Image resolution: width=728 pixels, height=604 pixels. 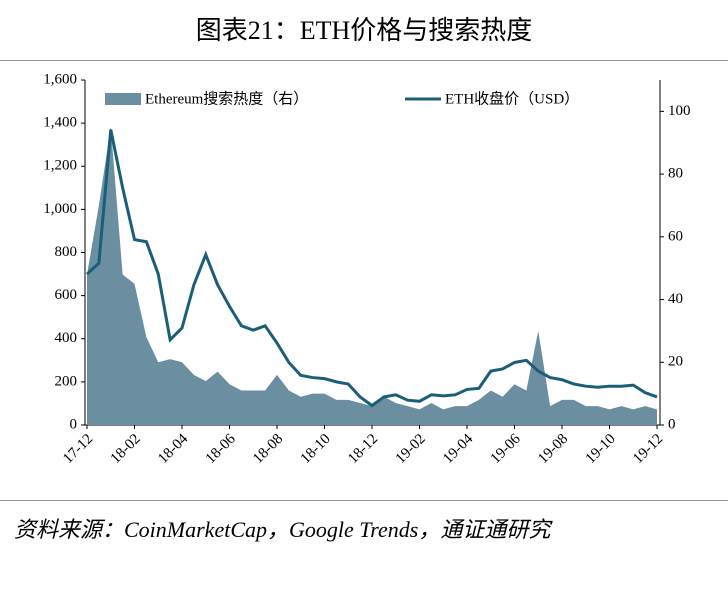 I want to click on x-tick-label: 19-08, so click(x=553, y=449).